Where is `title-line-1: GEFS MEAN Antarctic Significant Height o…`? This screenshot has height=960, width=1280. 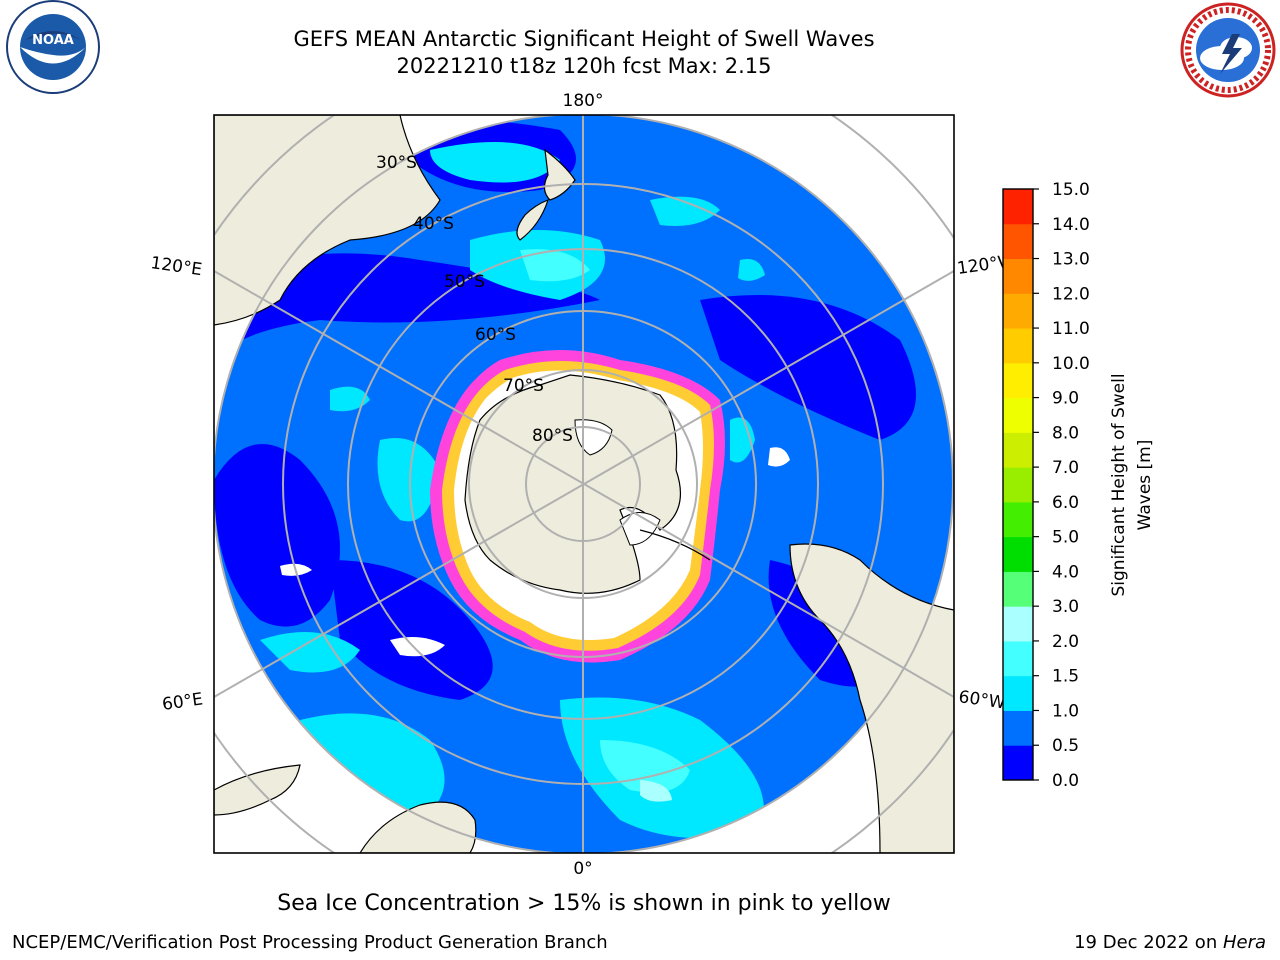
title-line-1: GEFS MEAN Antarctic Significant Height o… is located at coordinates (584, 39).